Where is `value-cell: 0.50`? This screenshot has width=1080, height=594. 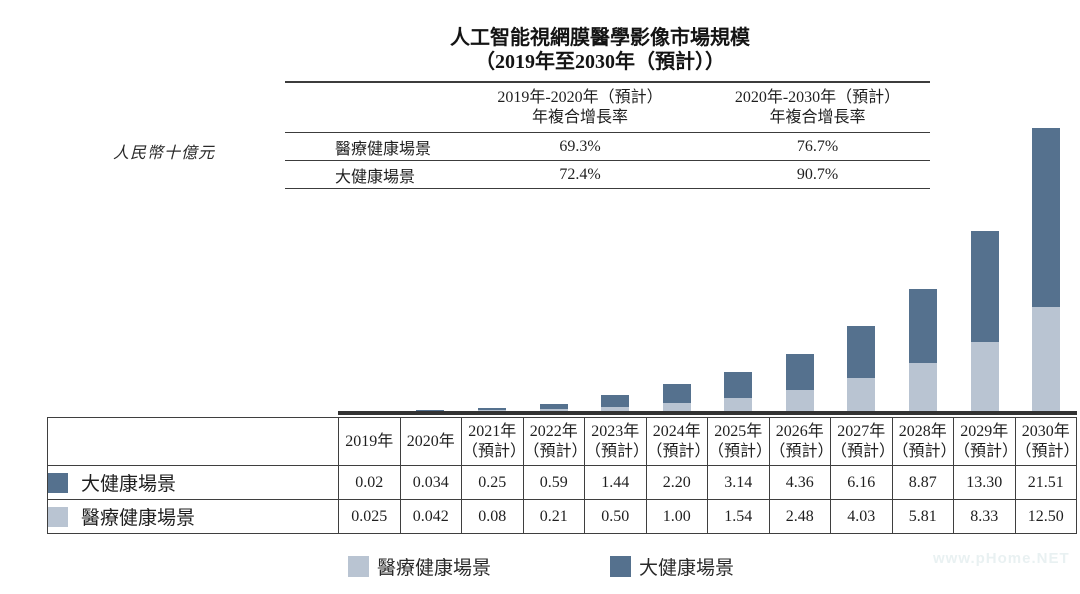 value-cell: 0.50 is located at coordinates (615, 516).